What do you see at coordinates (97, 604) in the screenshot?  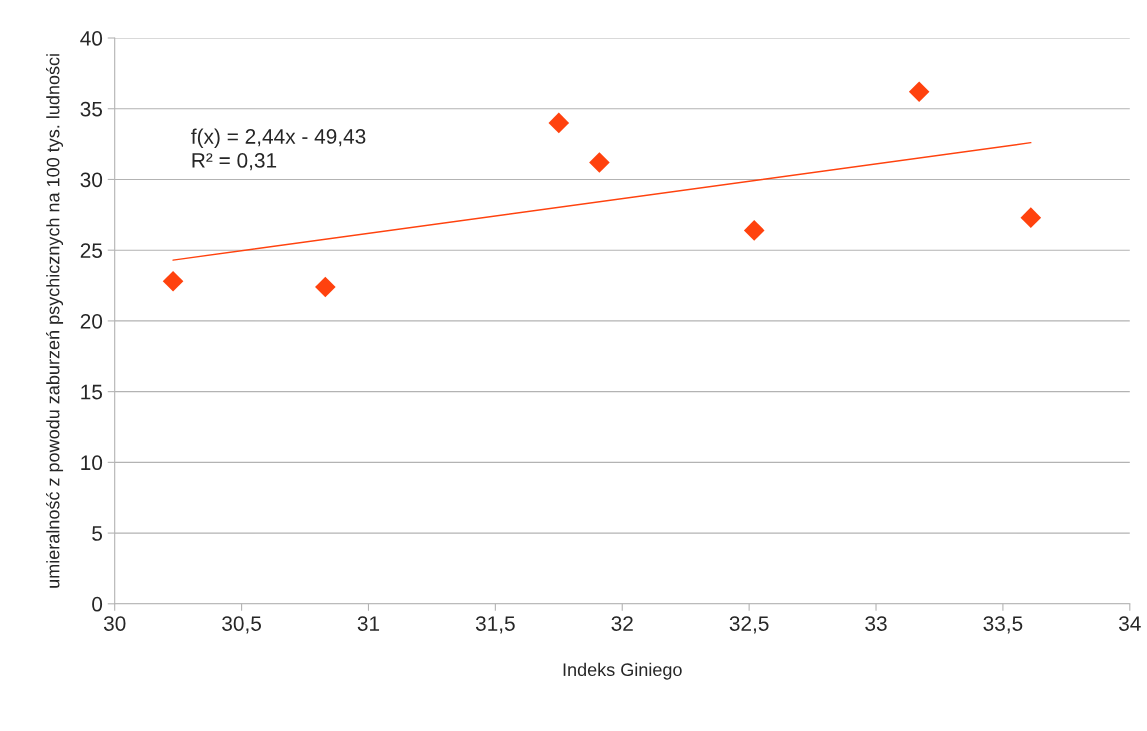 I see `y-tick-label: 0` at bounding box center [97, 604].